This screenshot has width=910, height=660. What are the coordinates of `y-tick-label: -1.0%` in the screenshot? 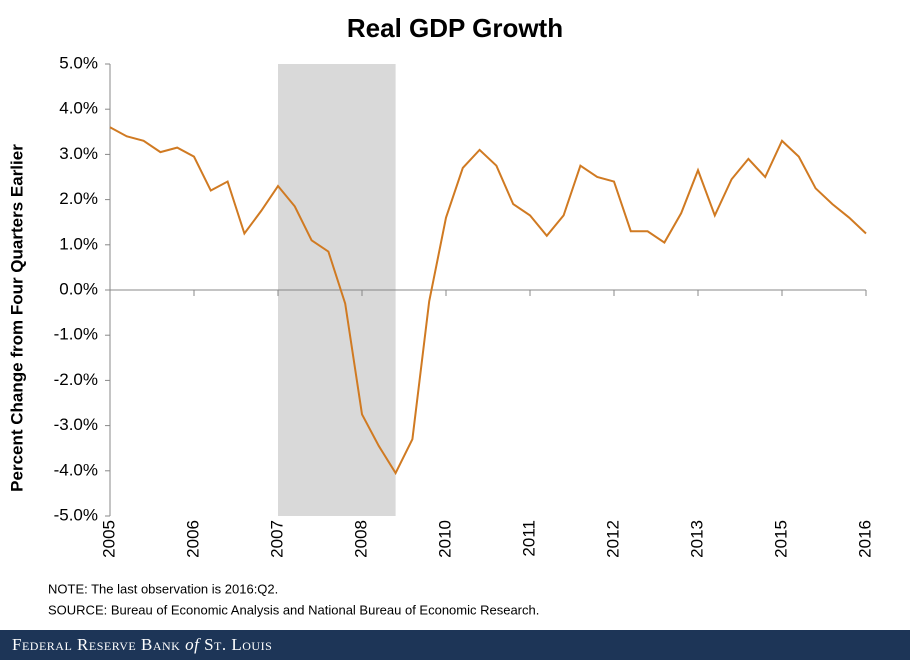 It's located at (76, 334).